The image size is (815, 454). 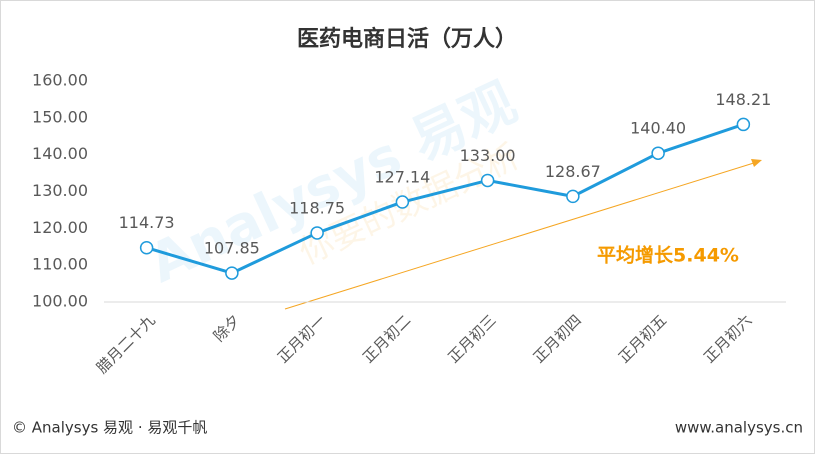 I want to click on chart-title: 医药电商日活（万人）, so click(x=407, y=39).